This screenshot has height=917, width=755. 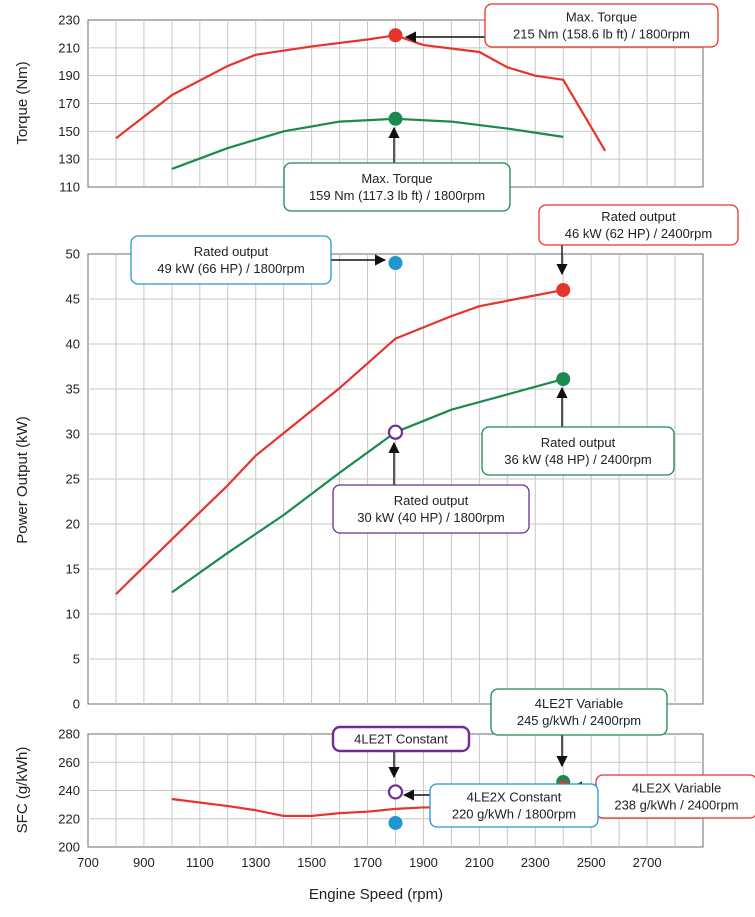 I want to click on y-tick-label: 240, so click(x=69, y=790).